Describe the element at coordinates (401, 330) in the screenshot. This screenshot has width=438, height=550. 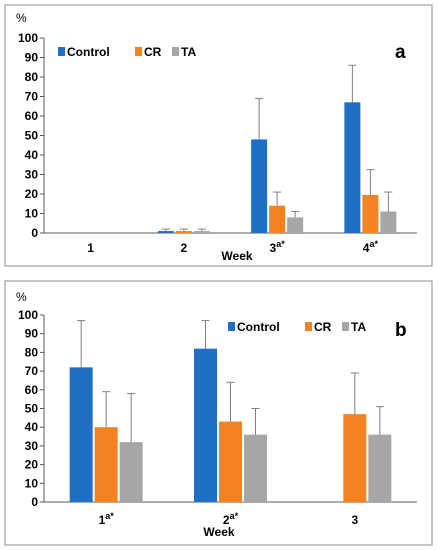
I see `panel-b-letter: b` at that location.